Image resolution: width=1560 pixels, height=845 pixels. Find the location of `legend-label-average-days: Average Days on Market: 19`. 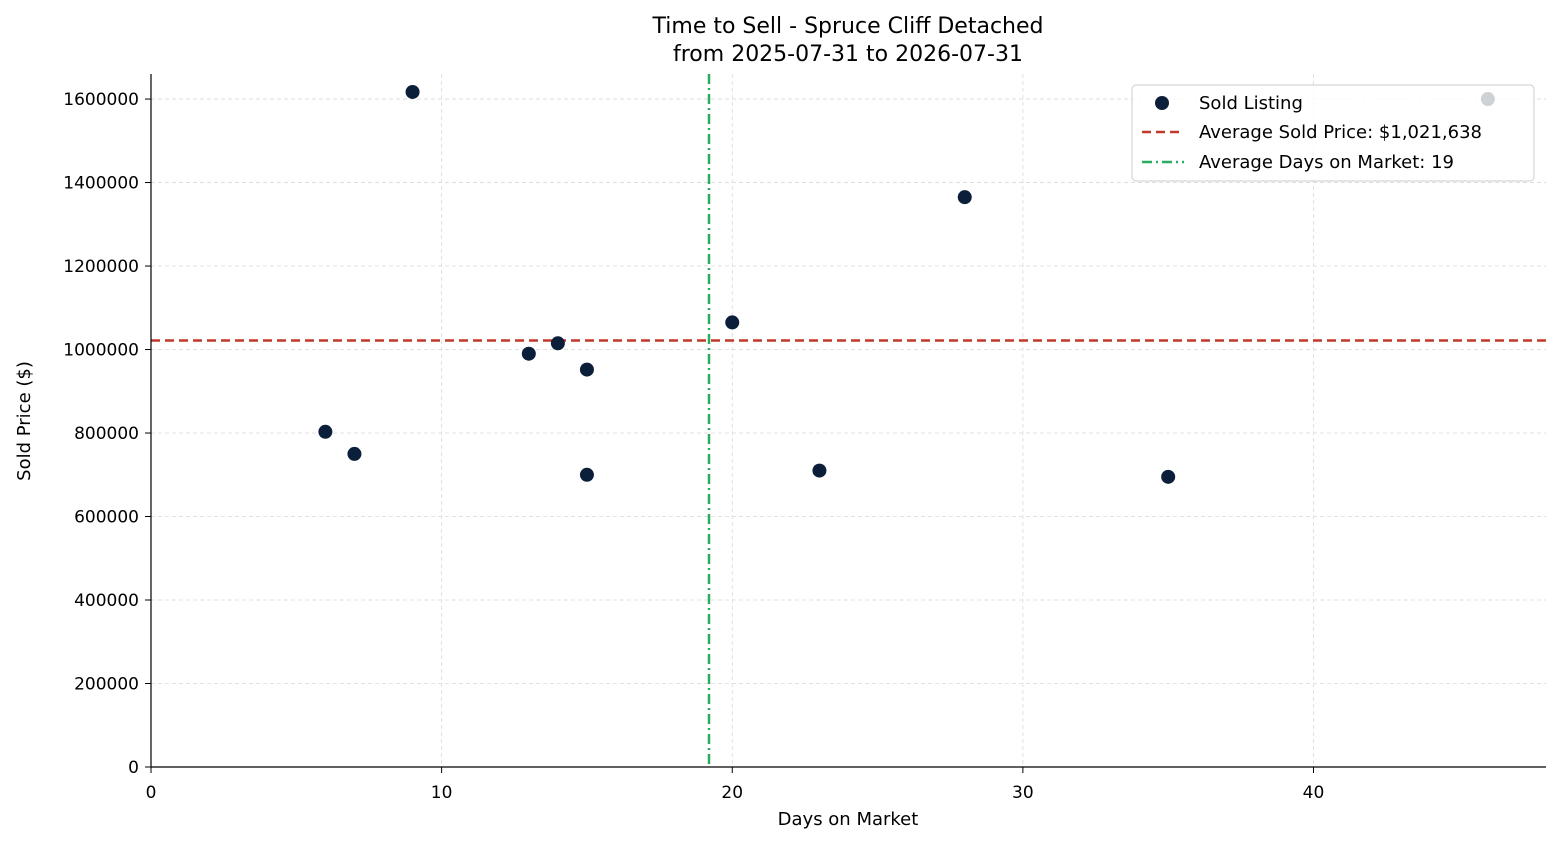

legend-label-average-days: Average Days on Market: 19 is located at coordinates (1326, 162).